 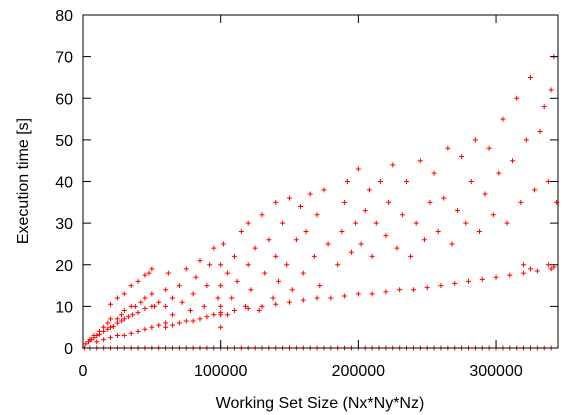 What do you see at coordinates (64, 141) in the screenshot?
I see `y-tick-label: 50` at bounding box center [64, 141].